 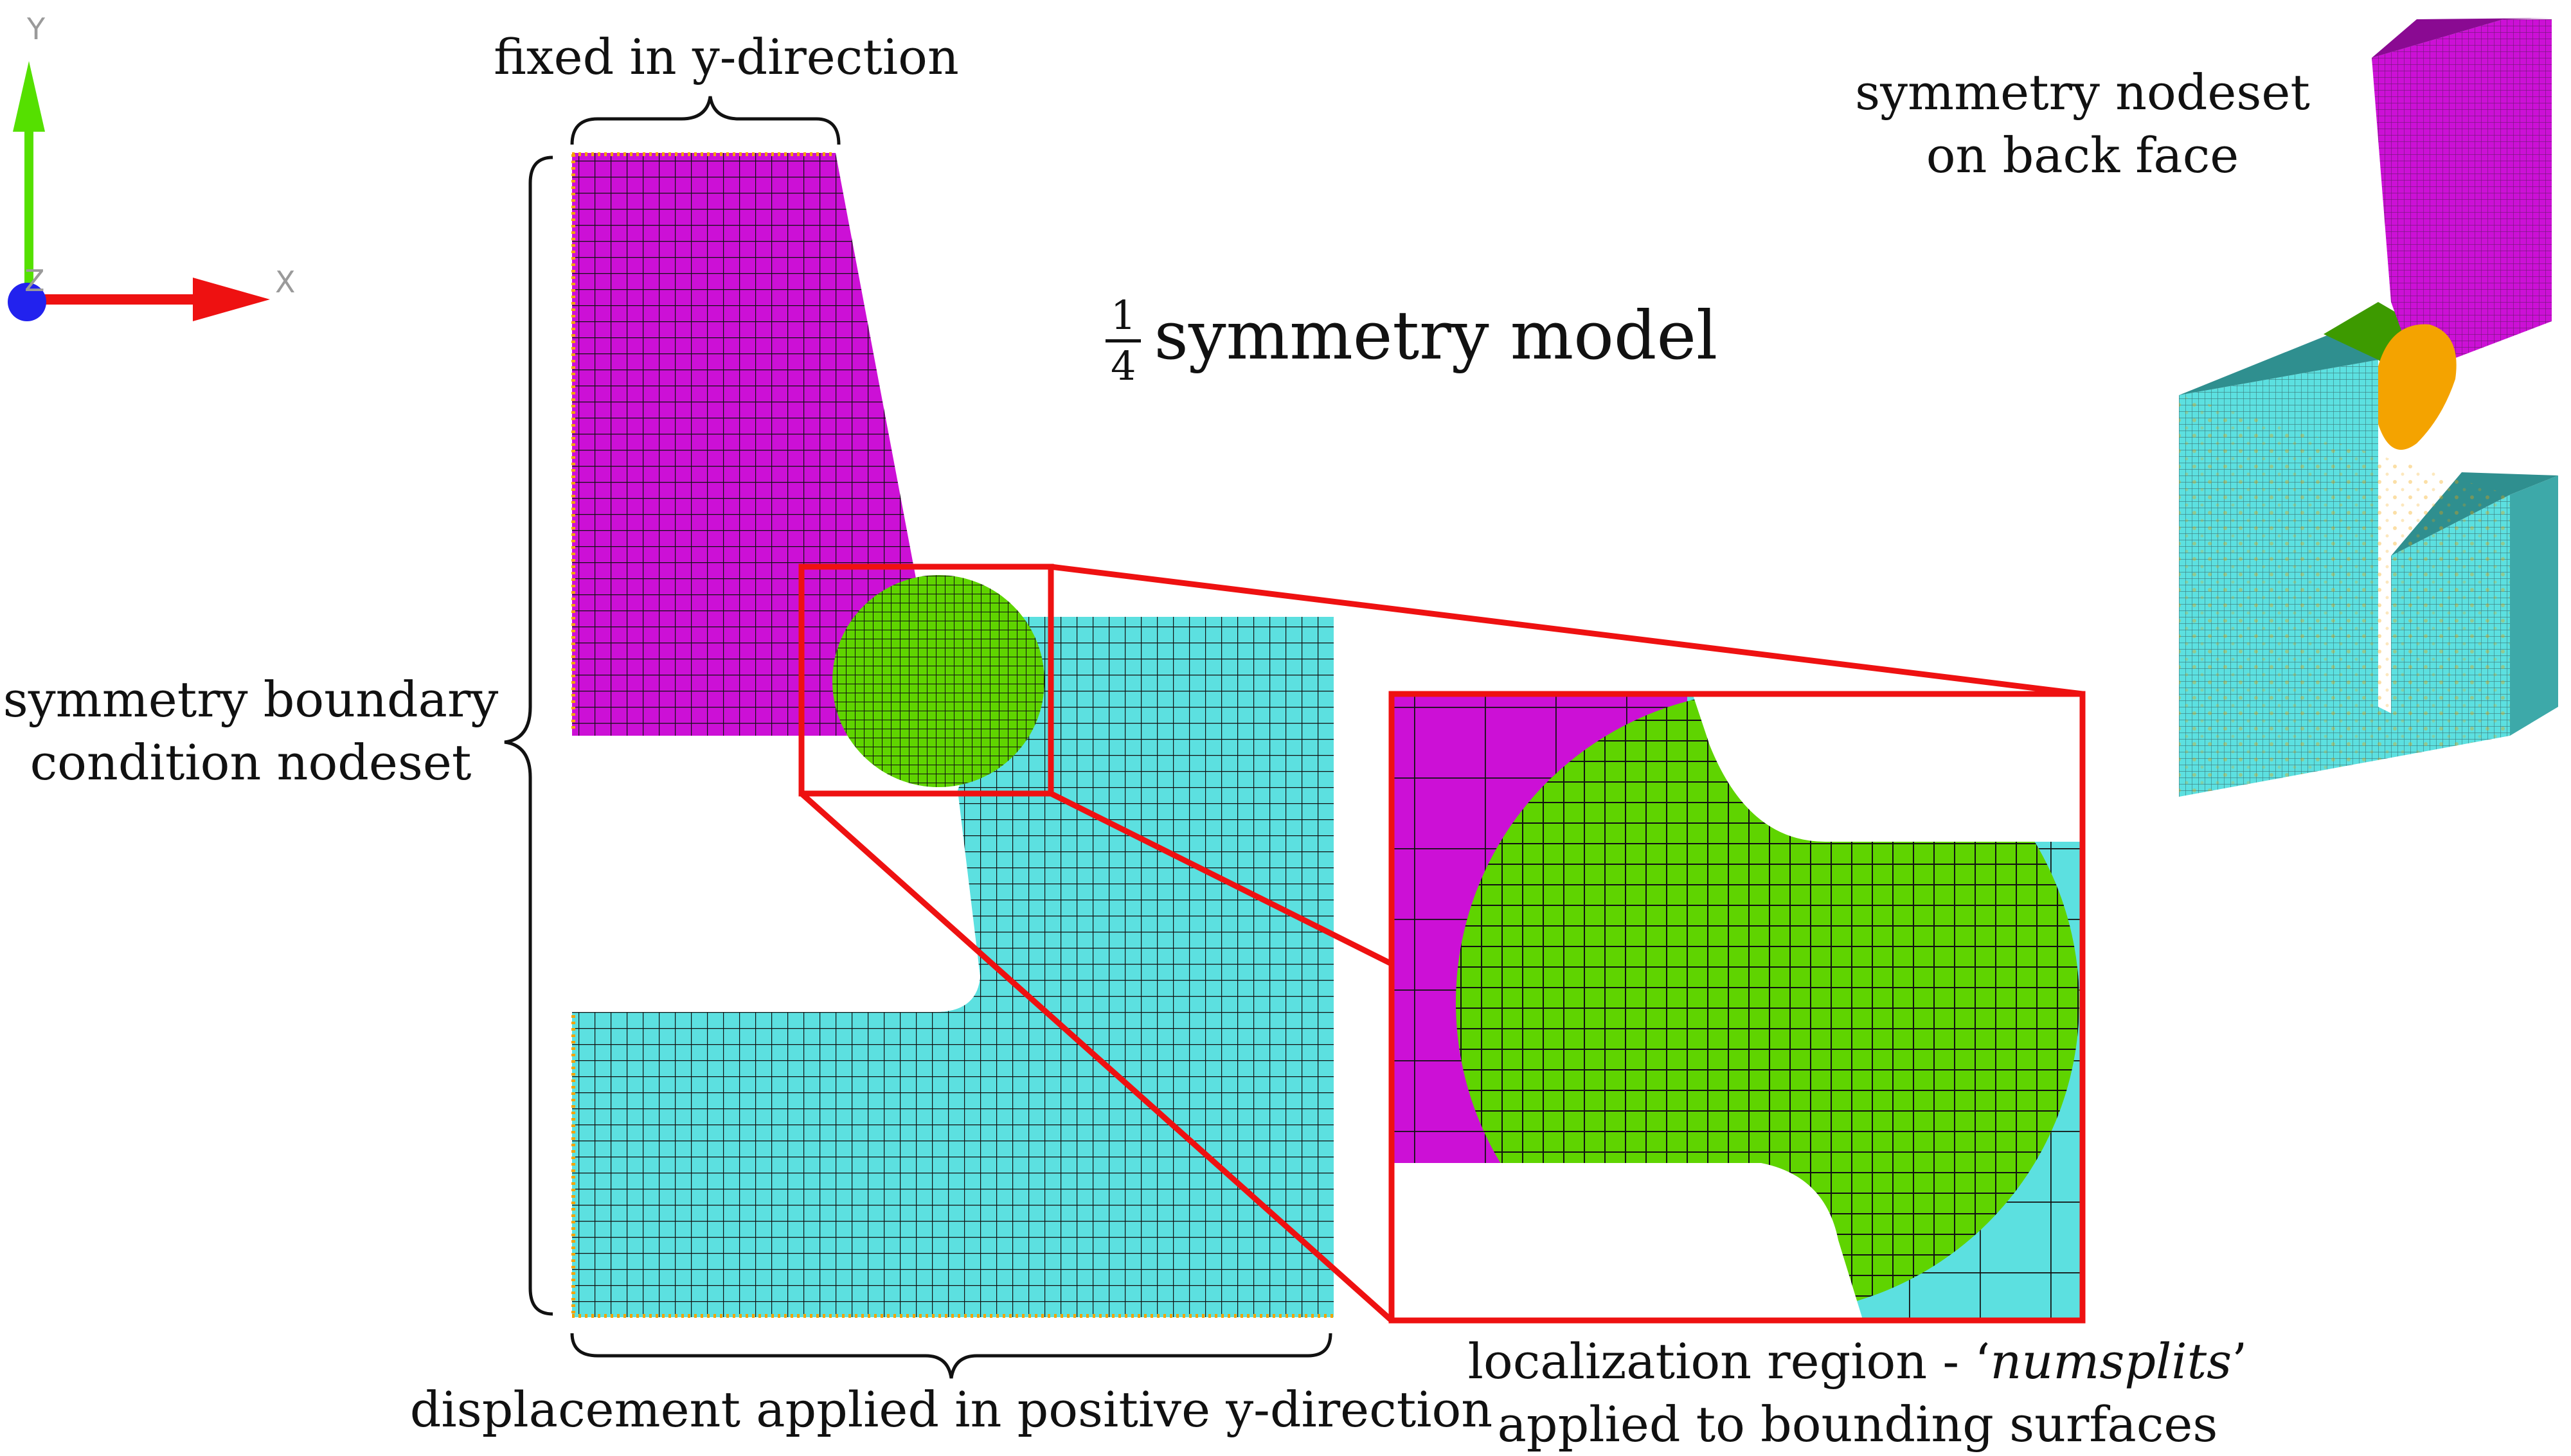 What do you see at coordinates (1221, 879) in the screenshot?
I see `zoom-line-mid` at bounding box center [1221, 879].